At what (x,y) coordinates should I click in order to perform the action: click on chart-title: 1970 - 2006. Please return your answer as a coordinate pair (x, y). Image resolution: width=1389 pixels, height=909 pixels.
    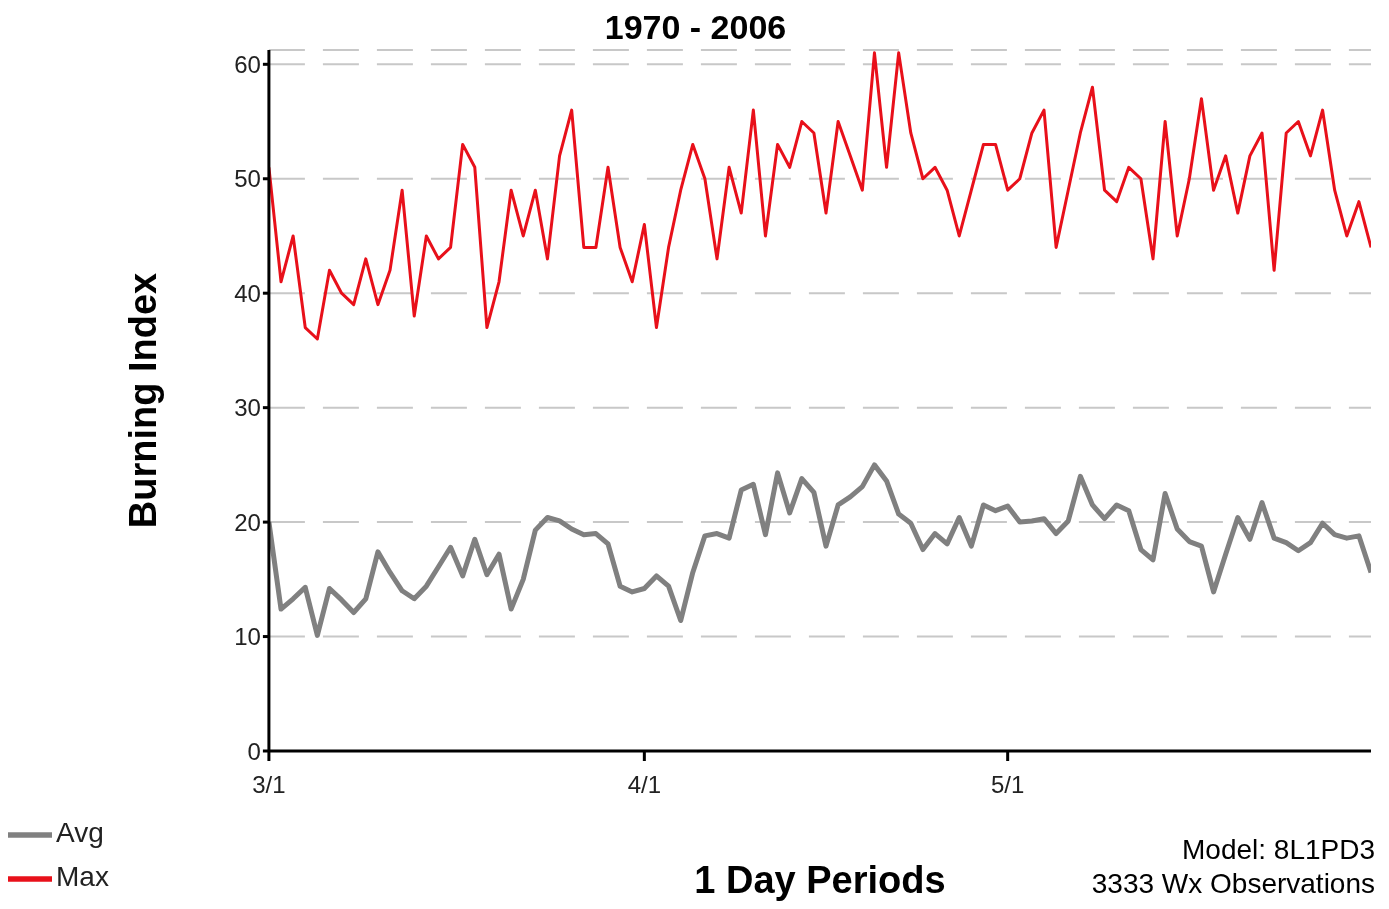
    Looking at the image, I should click on (695, 27).